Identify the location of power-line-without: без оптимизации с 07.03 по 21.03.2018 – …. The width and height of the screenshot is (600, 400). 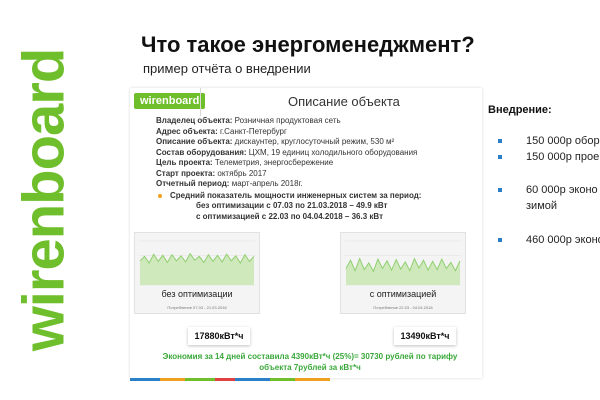
(292, 205).